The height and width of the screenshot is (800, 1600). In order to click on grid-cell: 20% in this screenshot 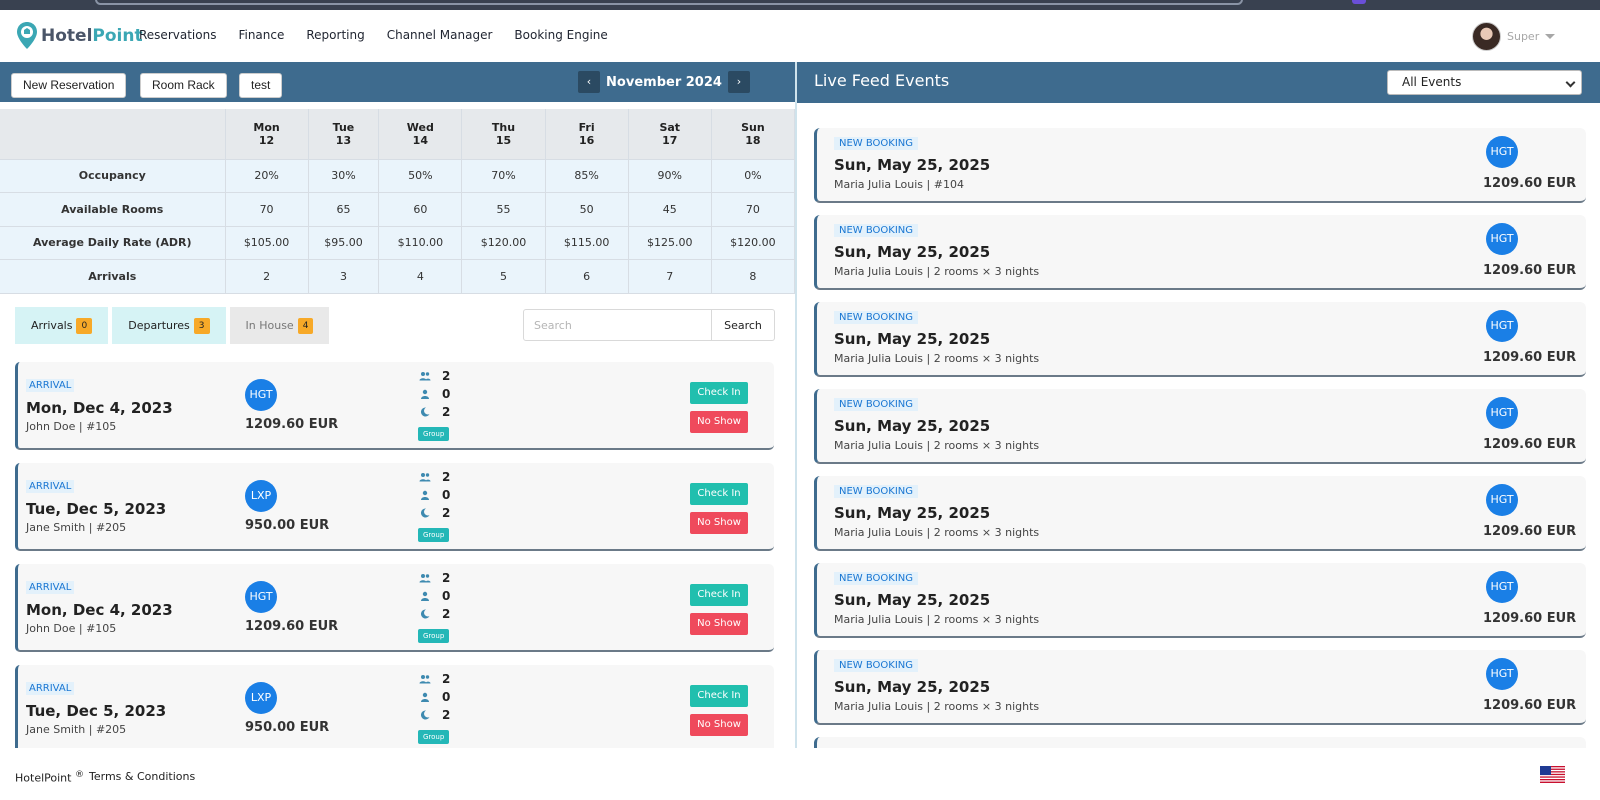, I will do `click(267, 176)`.